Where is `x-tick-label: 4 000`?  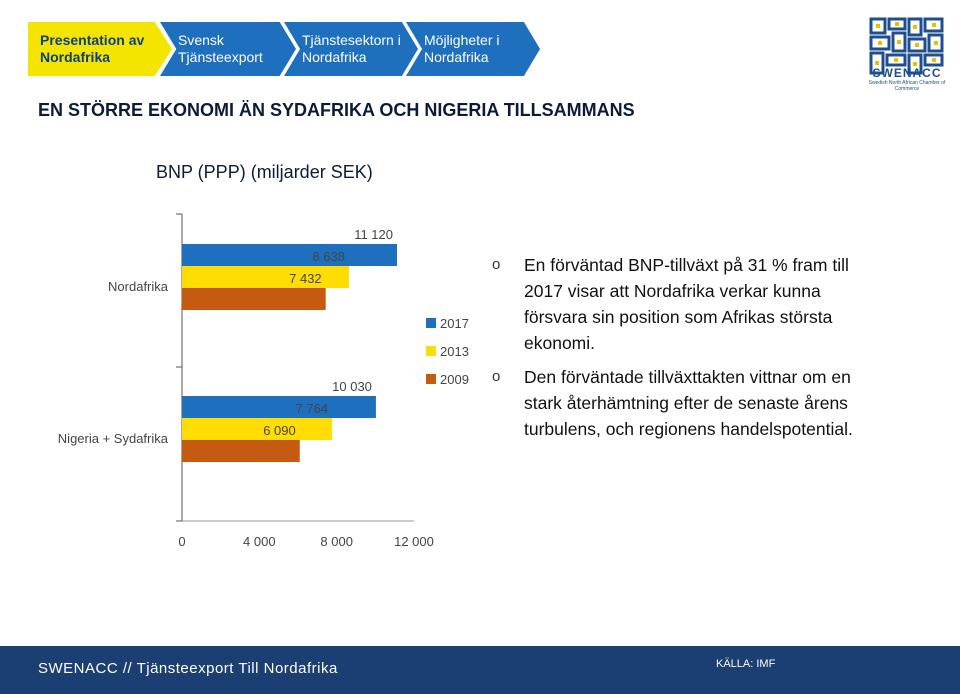 x-tick-label: 4 000 is located at coordinates (259, 541).